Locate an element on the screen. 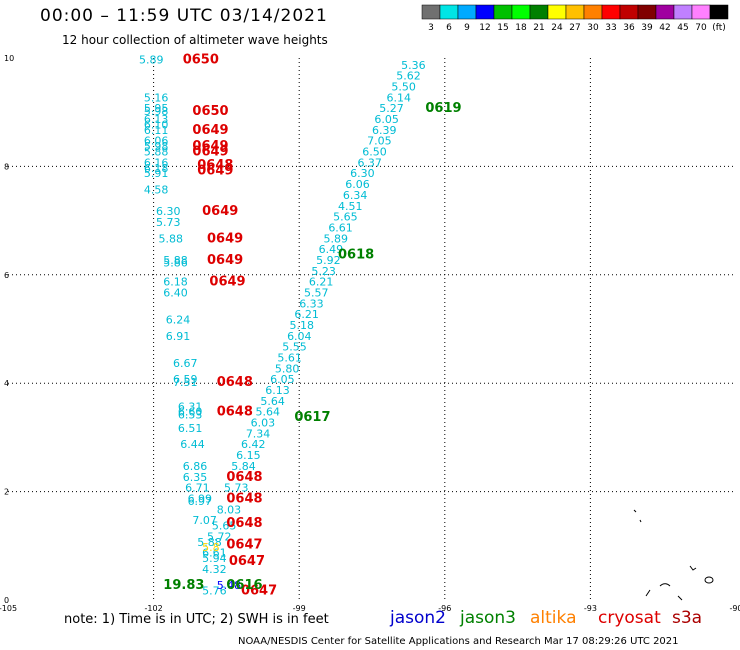 The image size is (740, 650). y-tick-label: 4 is located at coordinates (6, 383).